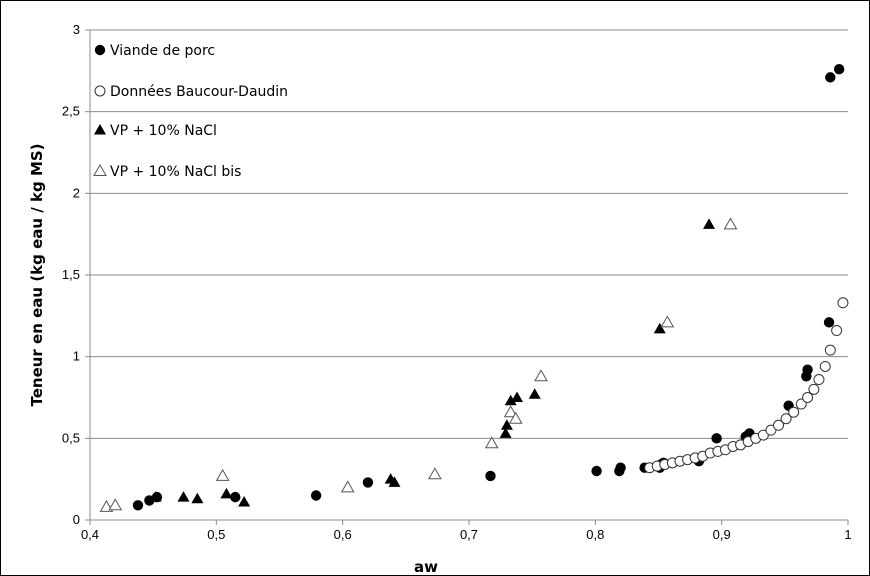 The height and width of the screenshot is (576, 870). I want to click on legend-label-4: VP + 10% NaCl bis, so click(175, 172).